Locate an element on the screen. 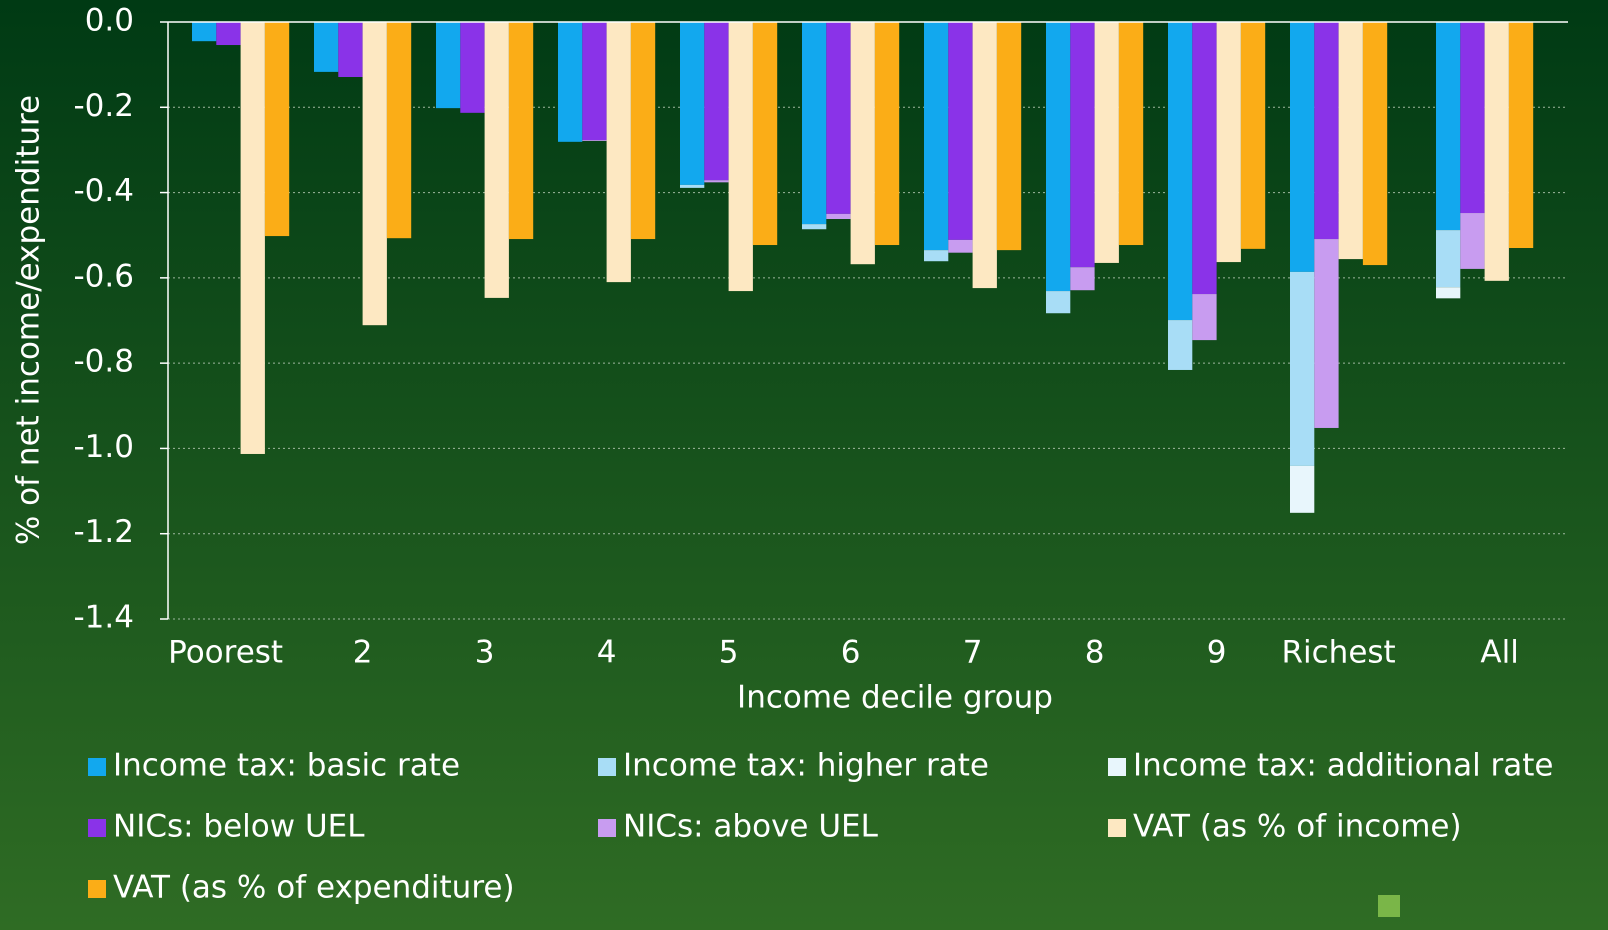 The width and height of the screenshot is (1608, 930). legend-label: Income tax: additional rate is located at coordinates (1343, 766).